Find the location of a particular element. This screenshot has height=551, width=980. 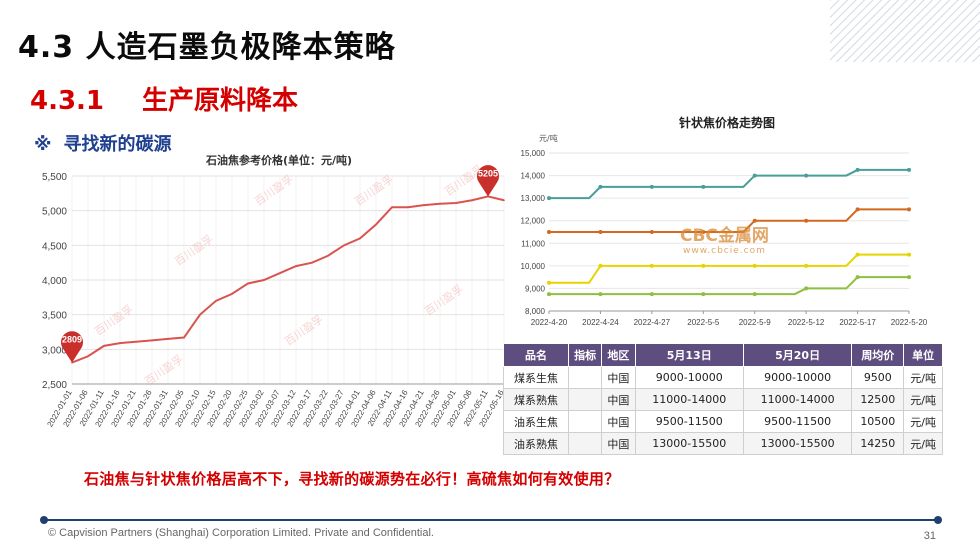

x-tick-label: 2022-5-20 is located at coordinates (909, 322).